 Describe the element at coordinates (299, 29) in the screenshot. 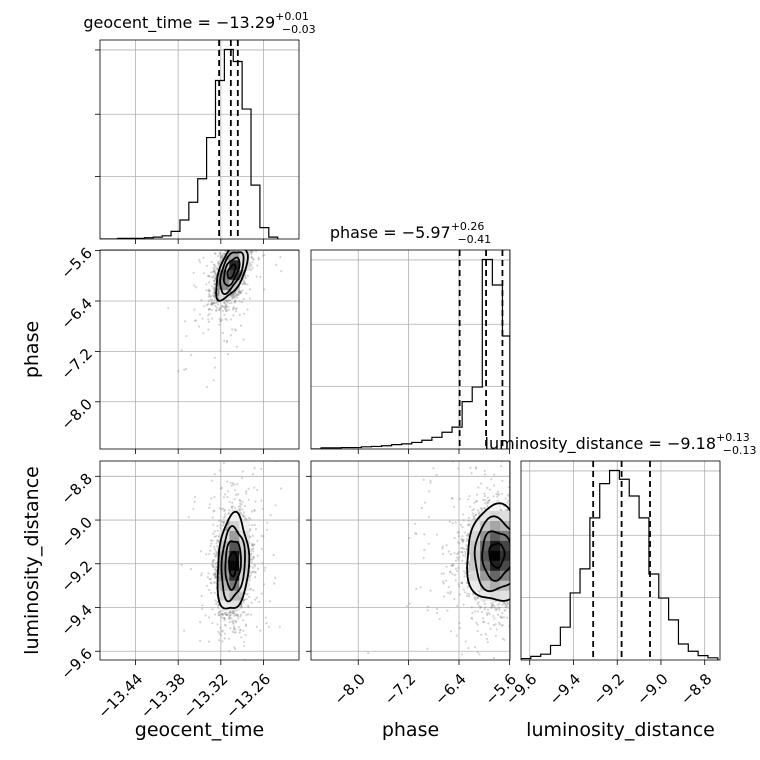

I see `title-minus: −0.03` at that location.